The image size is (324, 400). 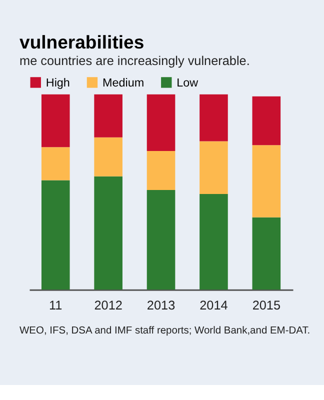 I want to click on x-tick-label: 2015, so click(x=266, y=305).